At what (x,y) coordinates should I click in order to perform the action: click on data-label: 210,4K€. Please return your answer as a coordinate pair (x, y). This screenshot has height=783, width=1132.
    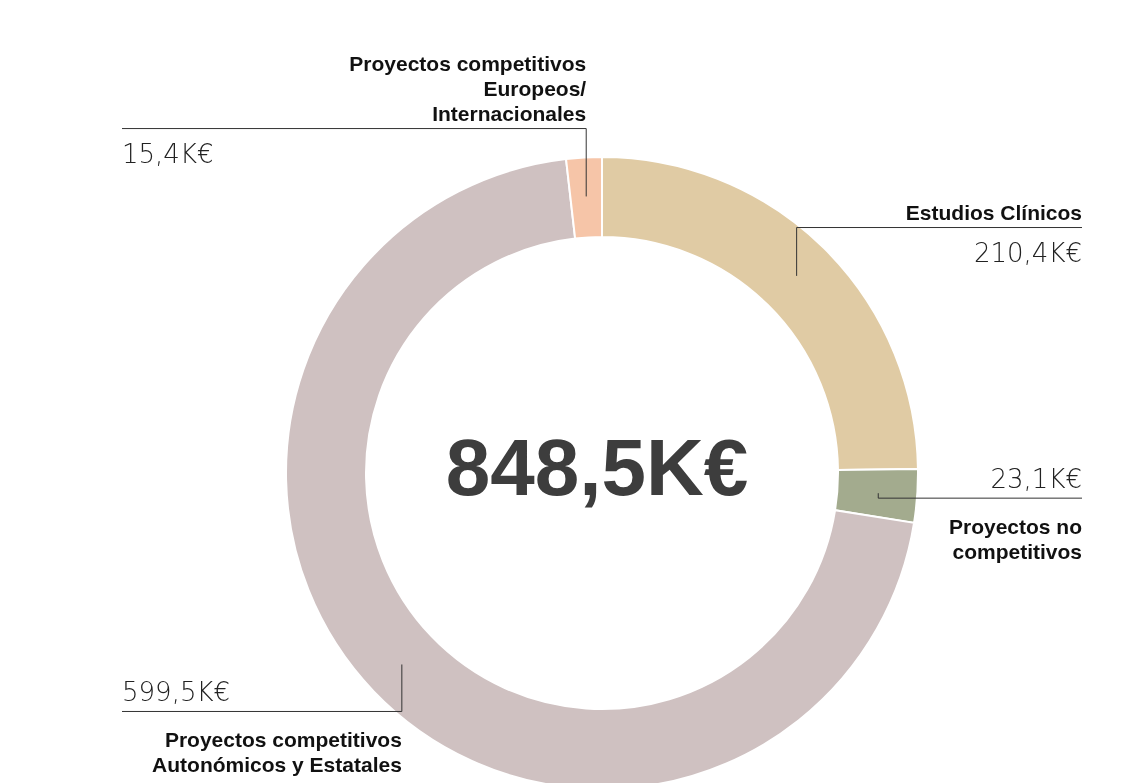
    Looking at the image, I should click on (1027, 252).